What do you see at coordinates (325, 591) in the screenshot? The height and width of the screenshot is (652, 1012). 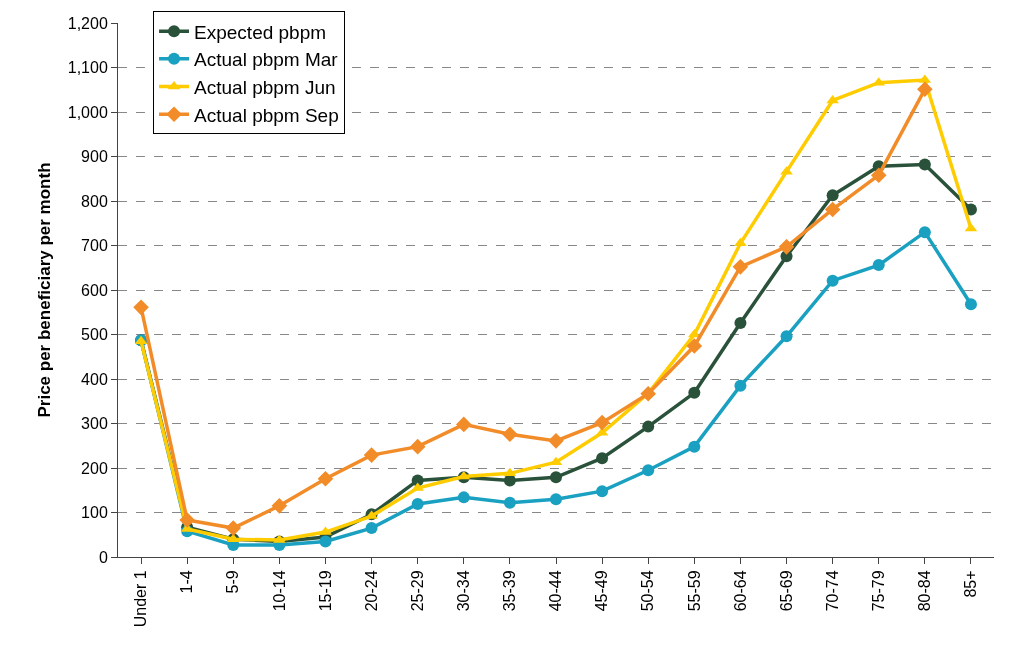 I see `x-tick-label: 15-19` at bounding box center [325, 591].